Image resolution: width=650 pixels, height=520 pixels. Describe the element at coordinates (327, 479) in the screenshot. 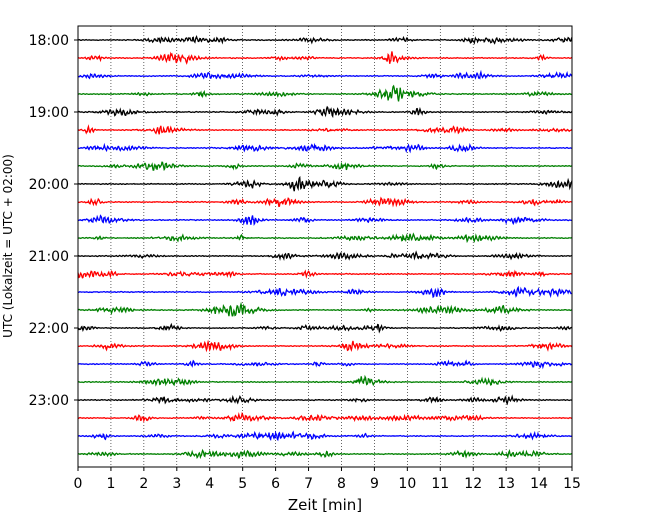

I see `x-axis: 0 1 2 3 4 5 6 7 8 9 10 11 12 13 14 15` at that location.